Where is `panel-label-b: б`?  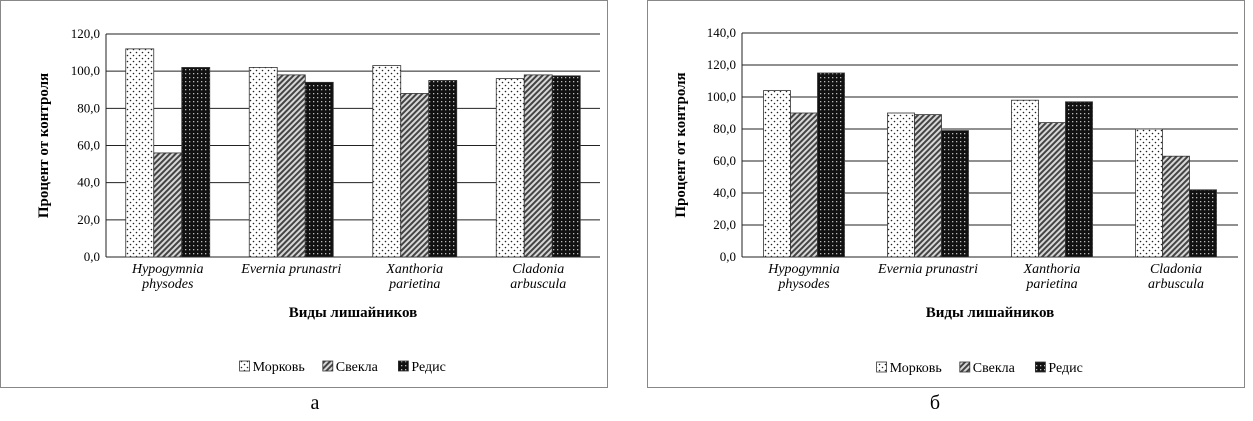
panel-label-b: б is located at coordinates (935, 403).